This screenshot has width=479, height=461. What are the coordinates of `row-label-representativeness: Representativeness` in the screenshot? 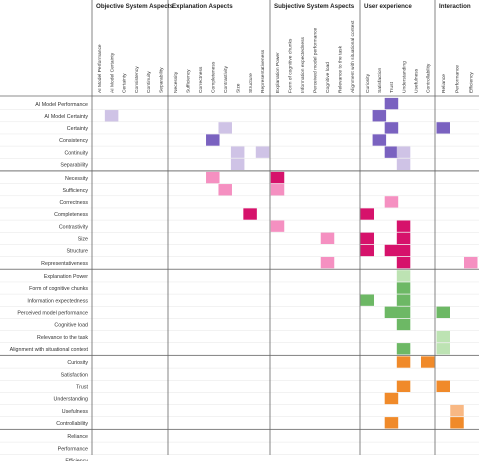 It's located at (64, 264).